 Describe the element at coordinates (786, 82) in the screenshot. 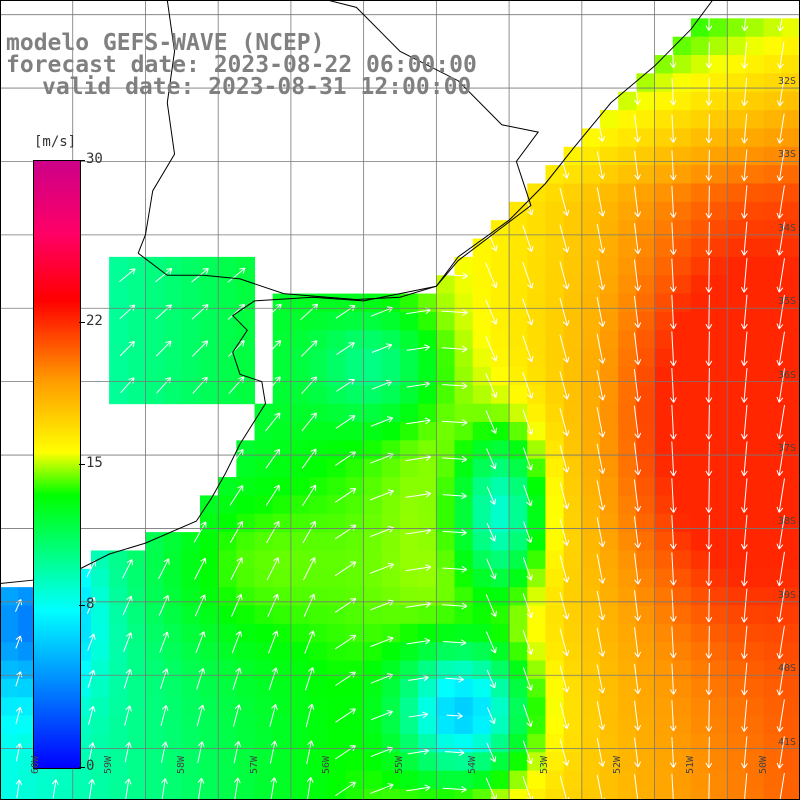

I see `latitude-label: 32S` at that location.